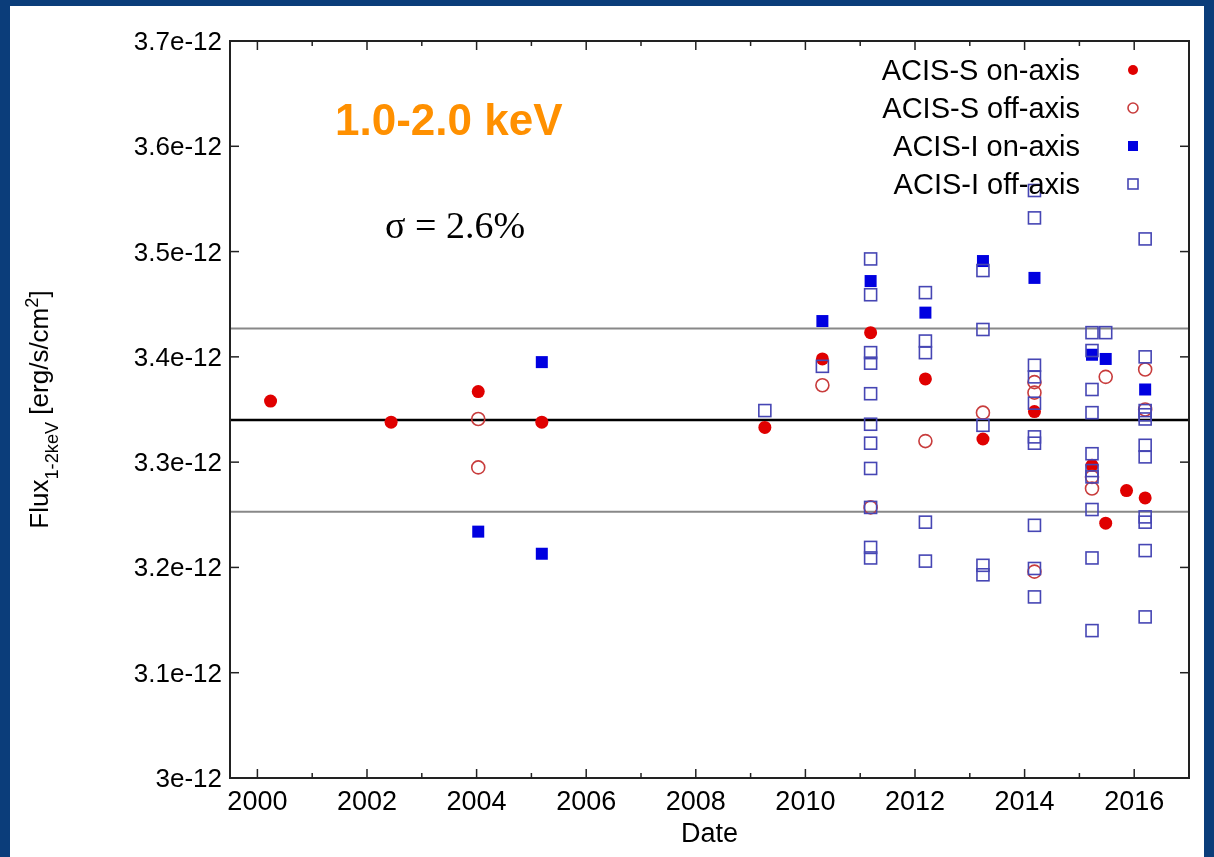 The image size is (1214, 857). What do you see at coordinates (177, 356) in the screenshot?
I see `y-tick-label: 3.4e-12` at bounding box center [177, 356].